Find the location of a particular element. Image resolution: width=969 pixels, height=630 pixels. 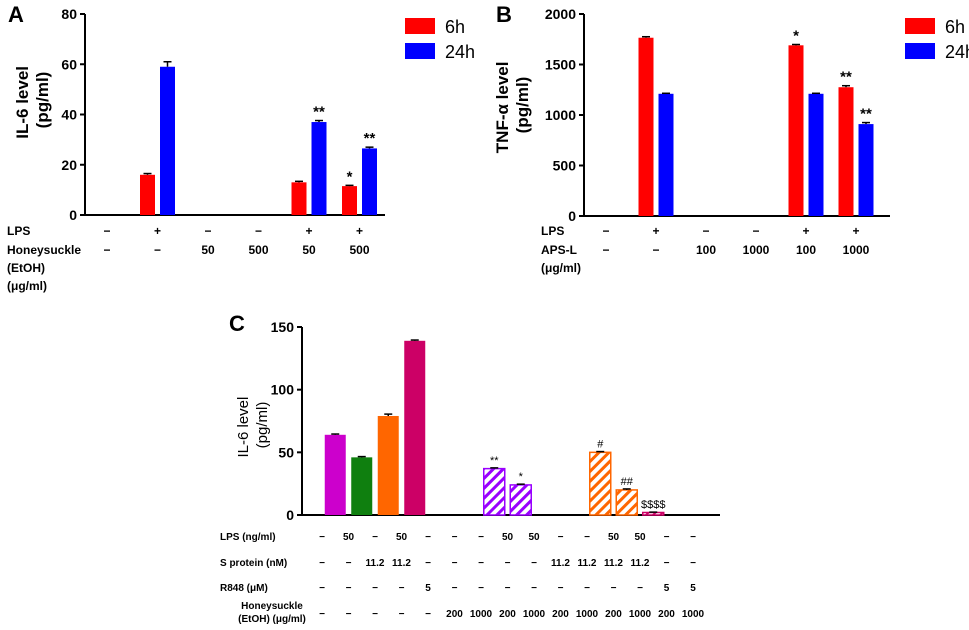

condition-row-label: APS-L is located at coordinates (559, 250).